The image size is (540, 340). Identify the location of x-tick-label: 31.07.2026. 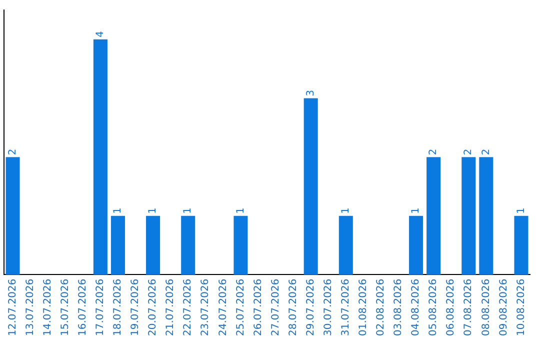
(346, 307).